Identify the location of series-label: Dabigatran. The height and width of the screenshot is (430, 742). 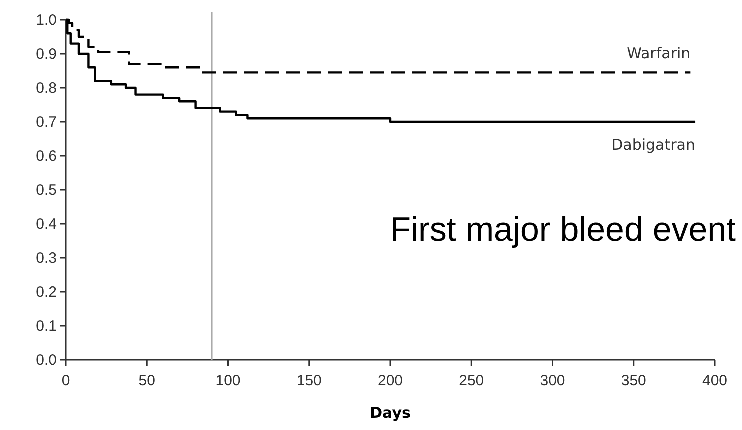
(654, 145).